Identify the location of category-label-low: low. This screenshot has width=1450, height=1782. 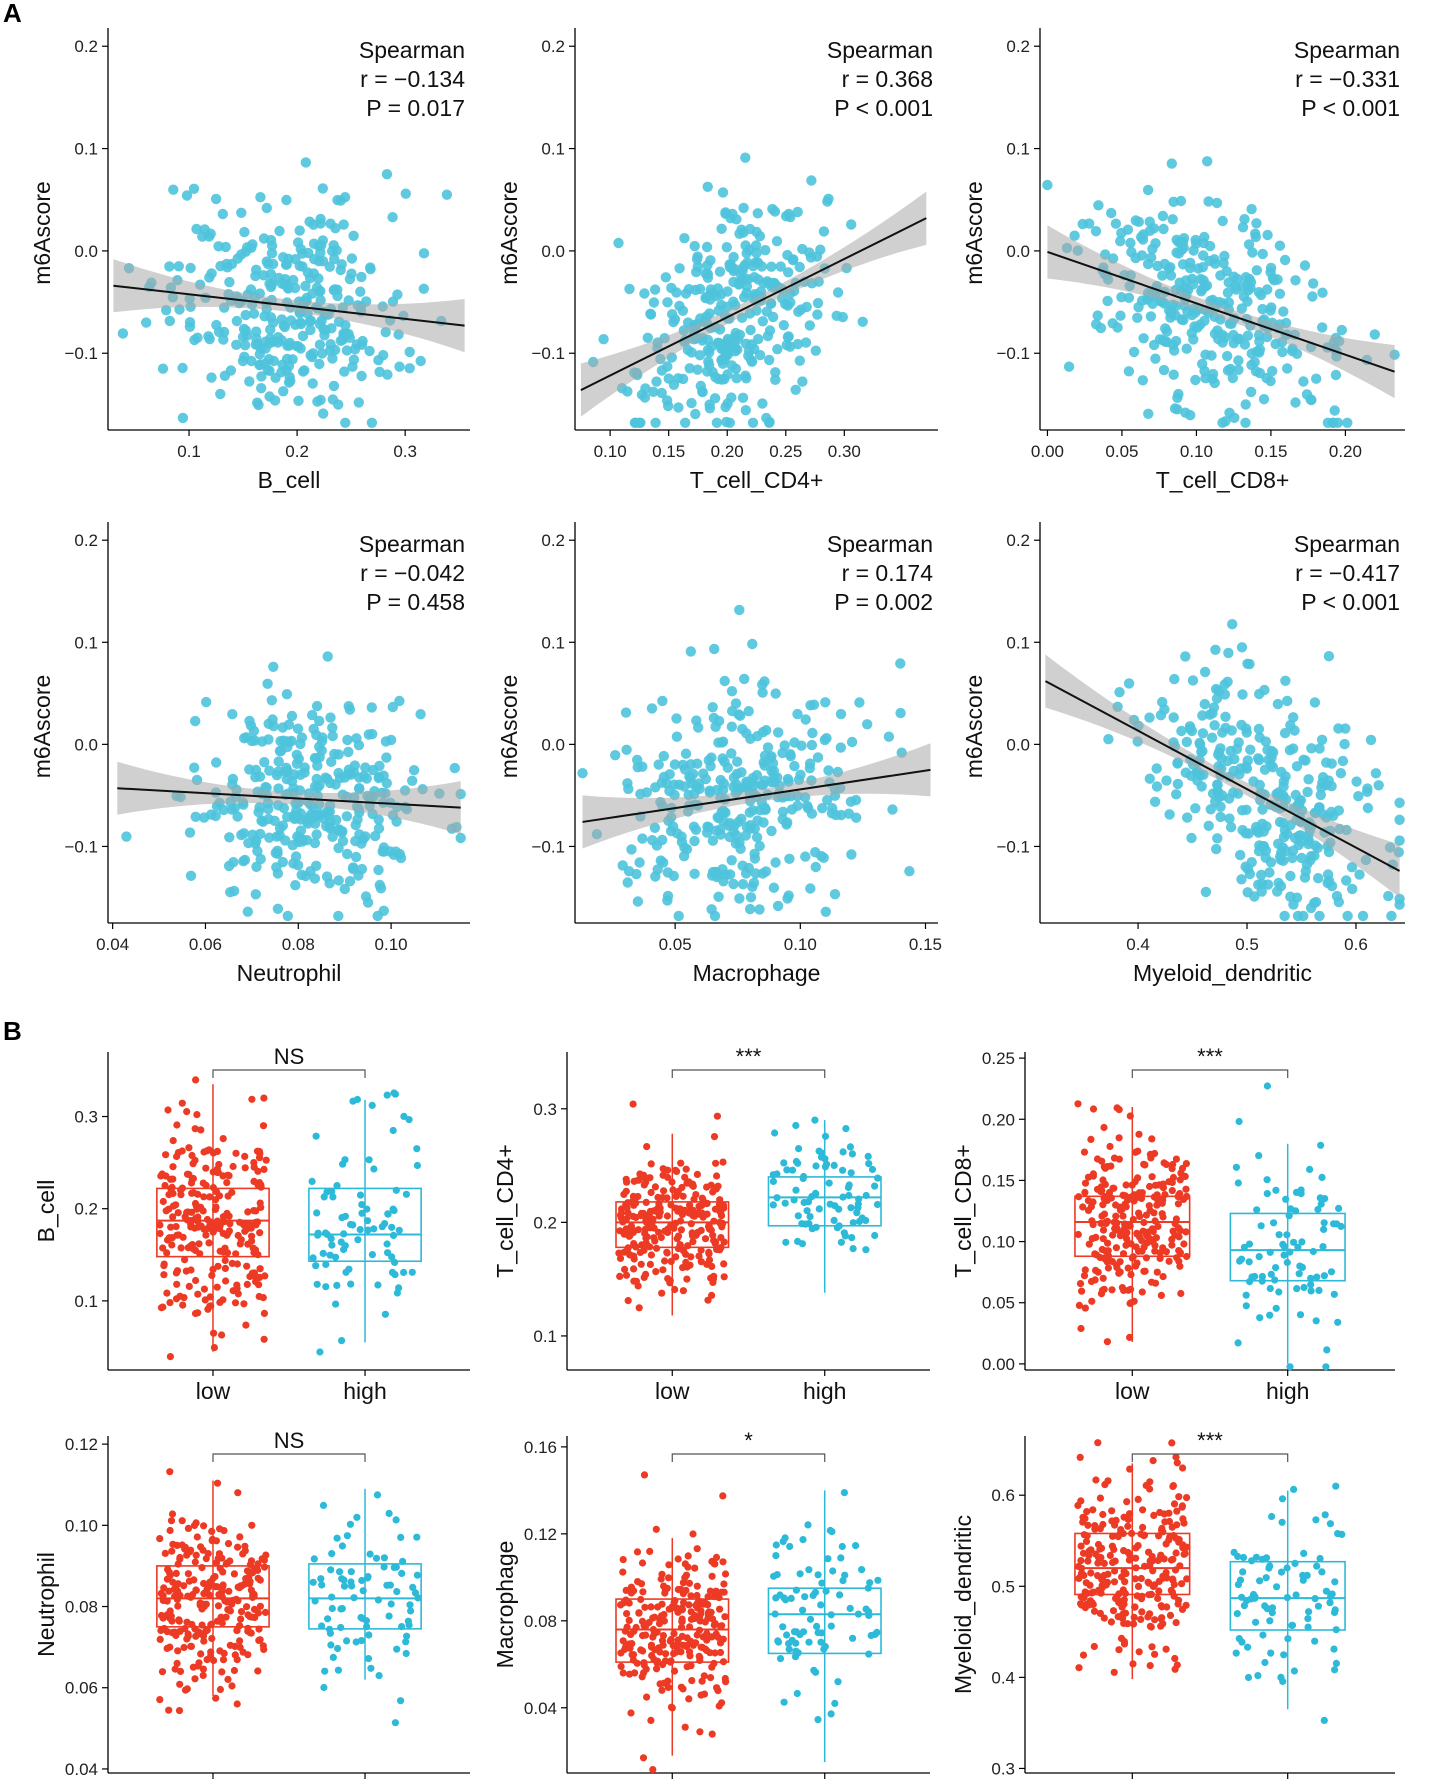
(213, 1391).